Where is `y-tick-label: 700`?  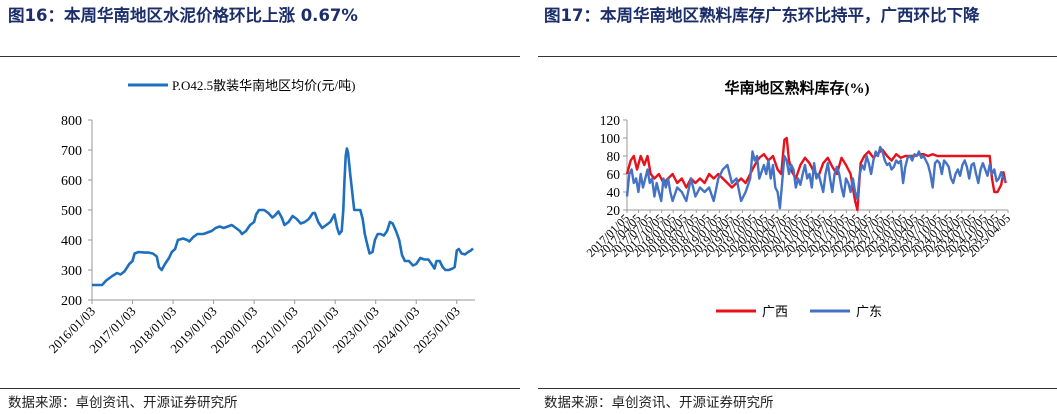
y-tick-label: 700 is located at coordinates (71, 151).